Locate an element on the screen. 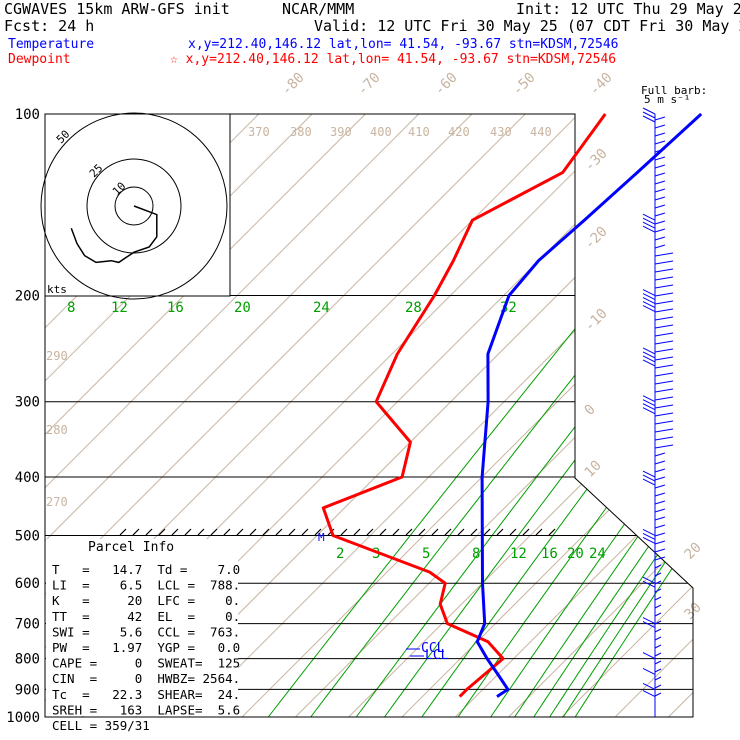 This screenshot has width=740, height=740. theta-tick-label: 380 is located at coordinates (301, 132).